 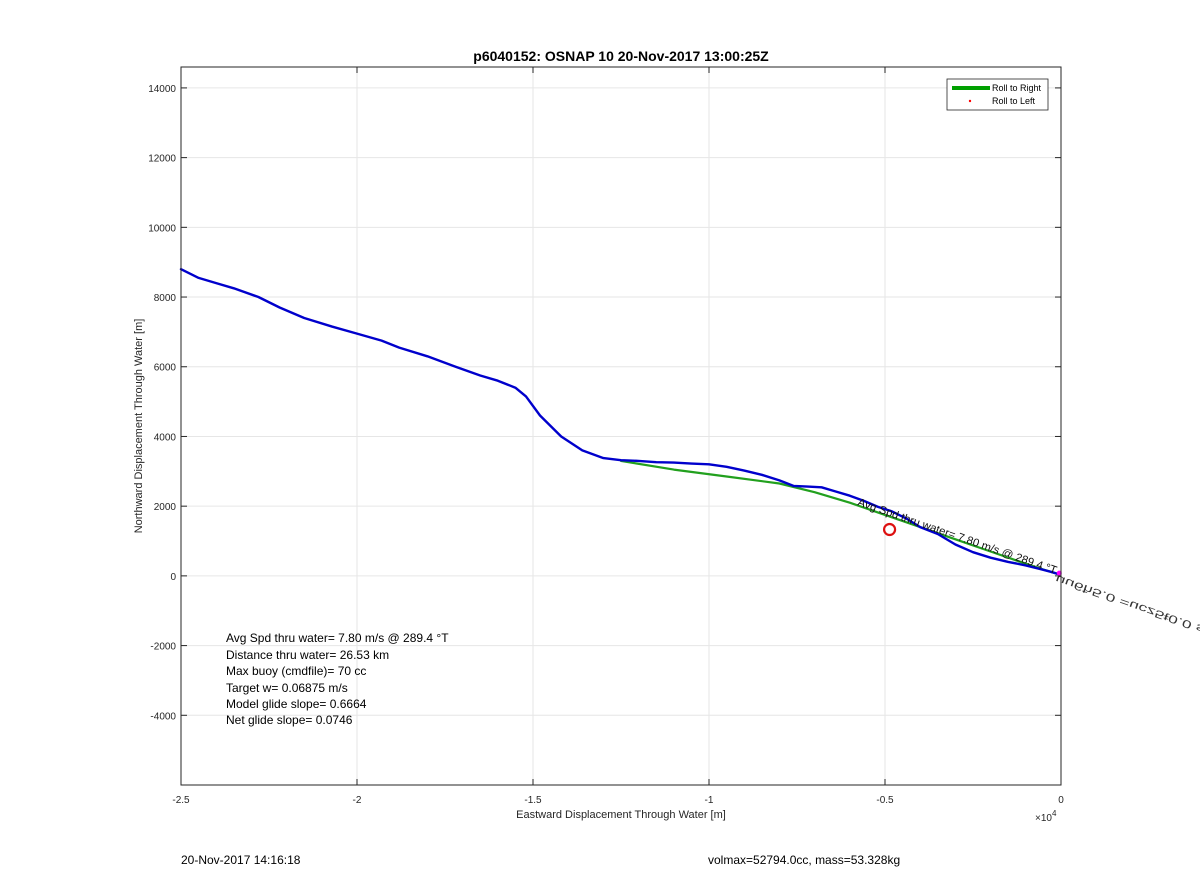 I want to click on chart-title: p6040152: OSNAP 10 20-Nov-2017 13:00:25Z, so click(x=621, y=56).